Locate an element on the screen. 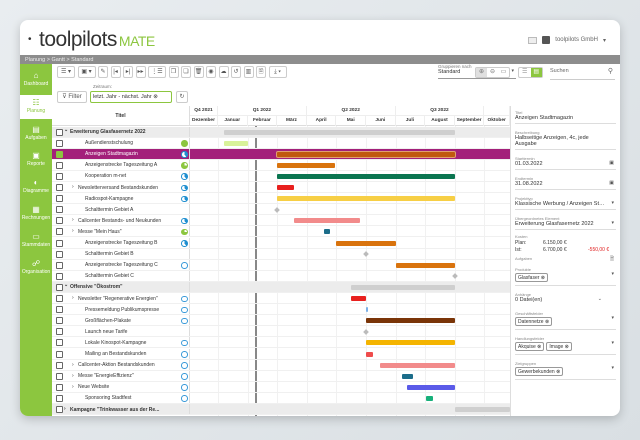 Image resolution: width=640 pixels, height=440 pixels. table-row: › Newsletterversand Bestandskunden is located at coordinates (281, 188).